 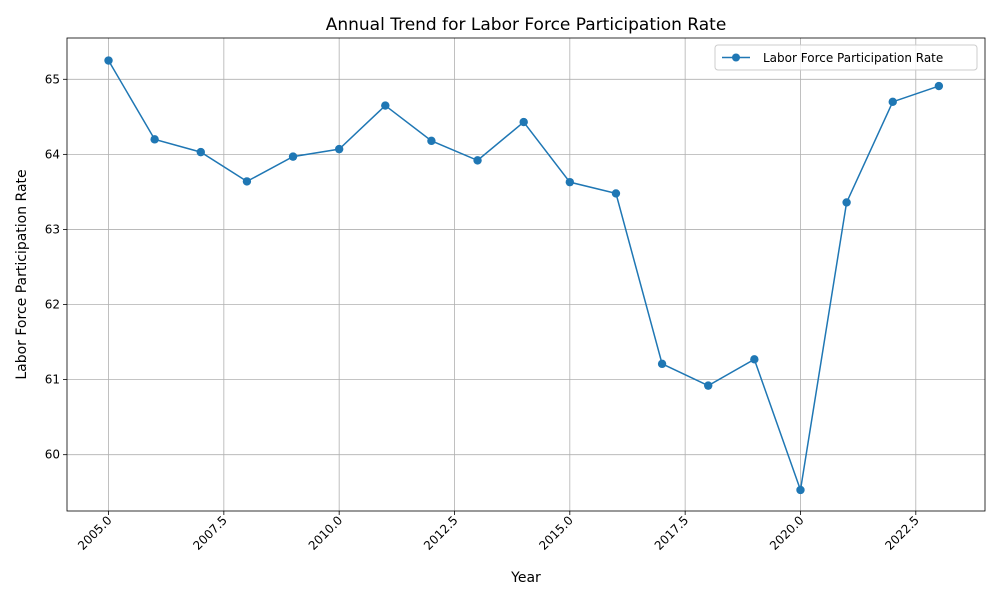 What do you see at coordinates (52, 455) in the screenshot?
I see `y-tick-label: 60` at bounding box center [52, 455].